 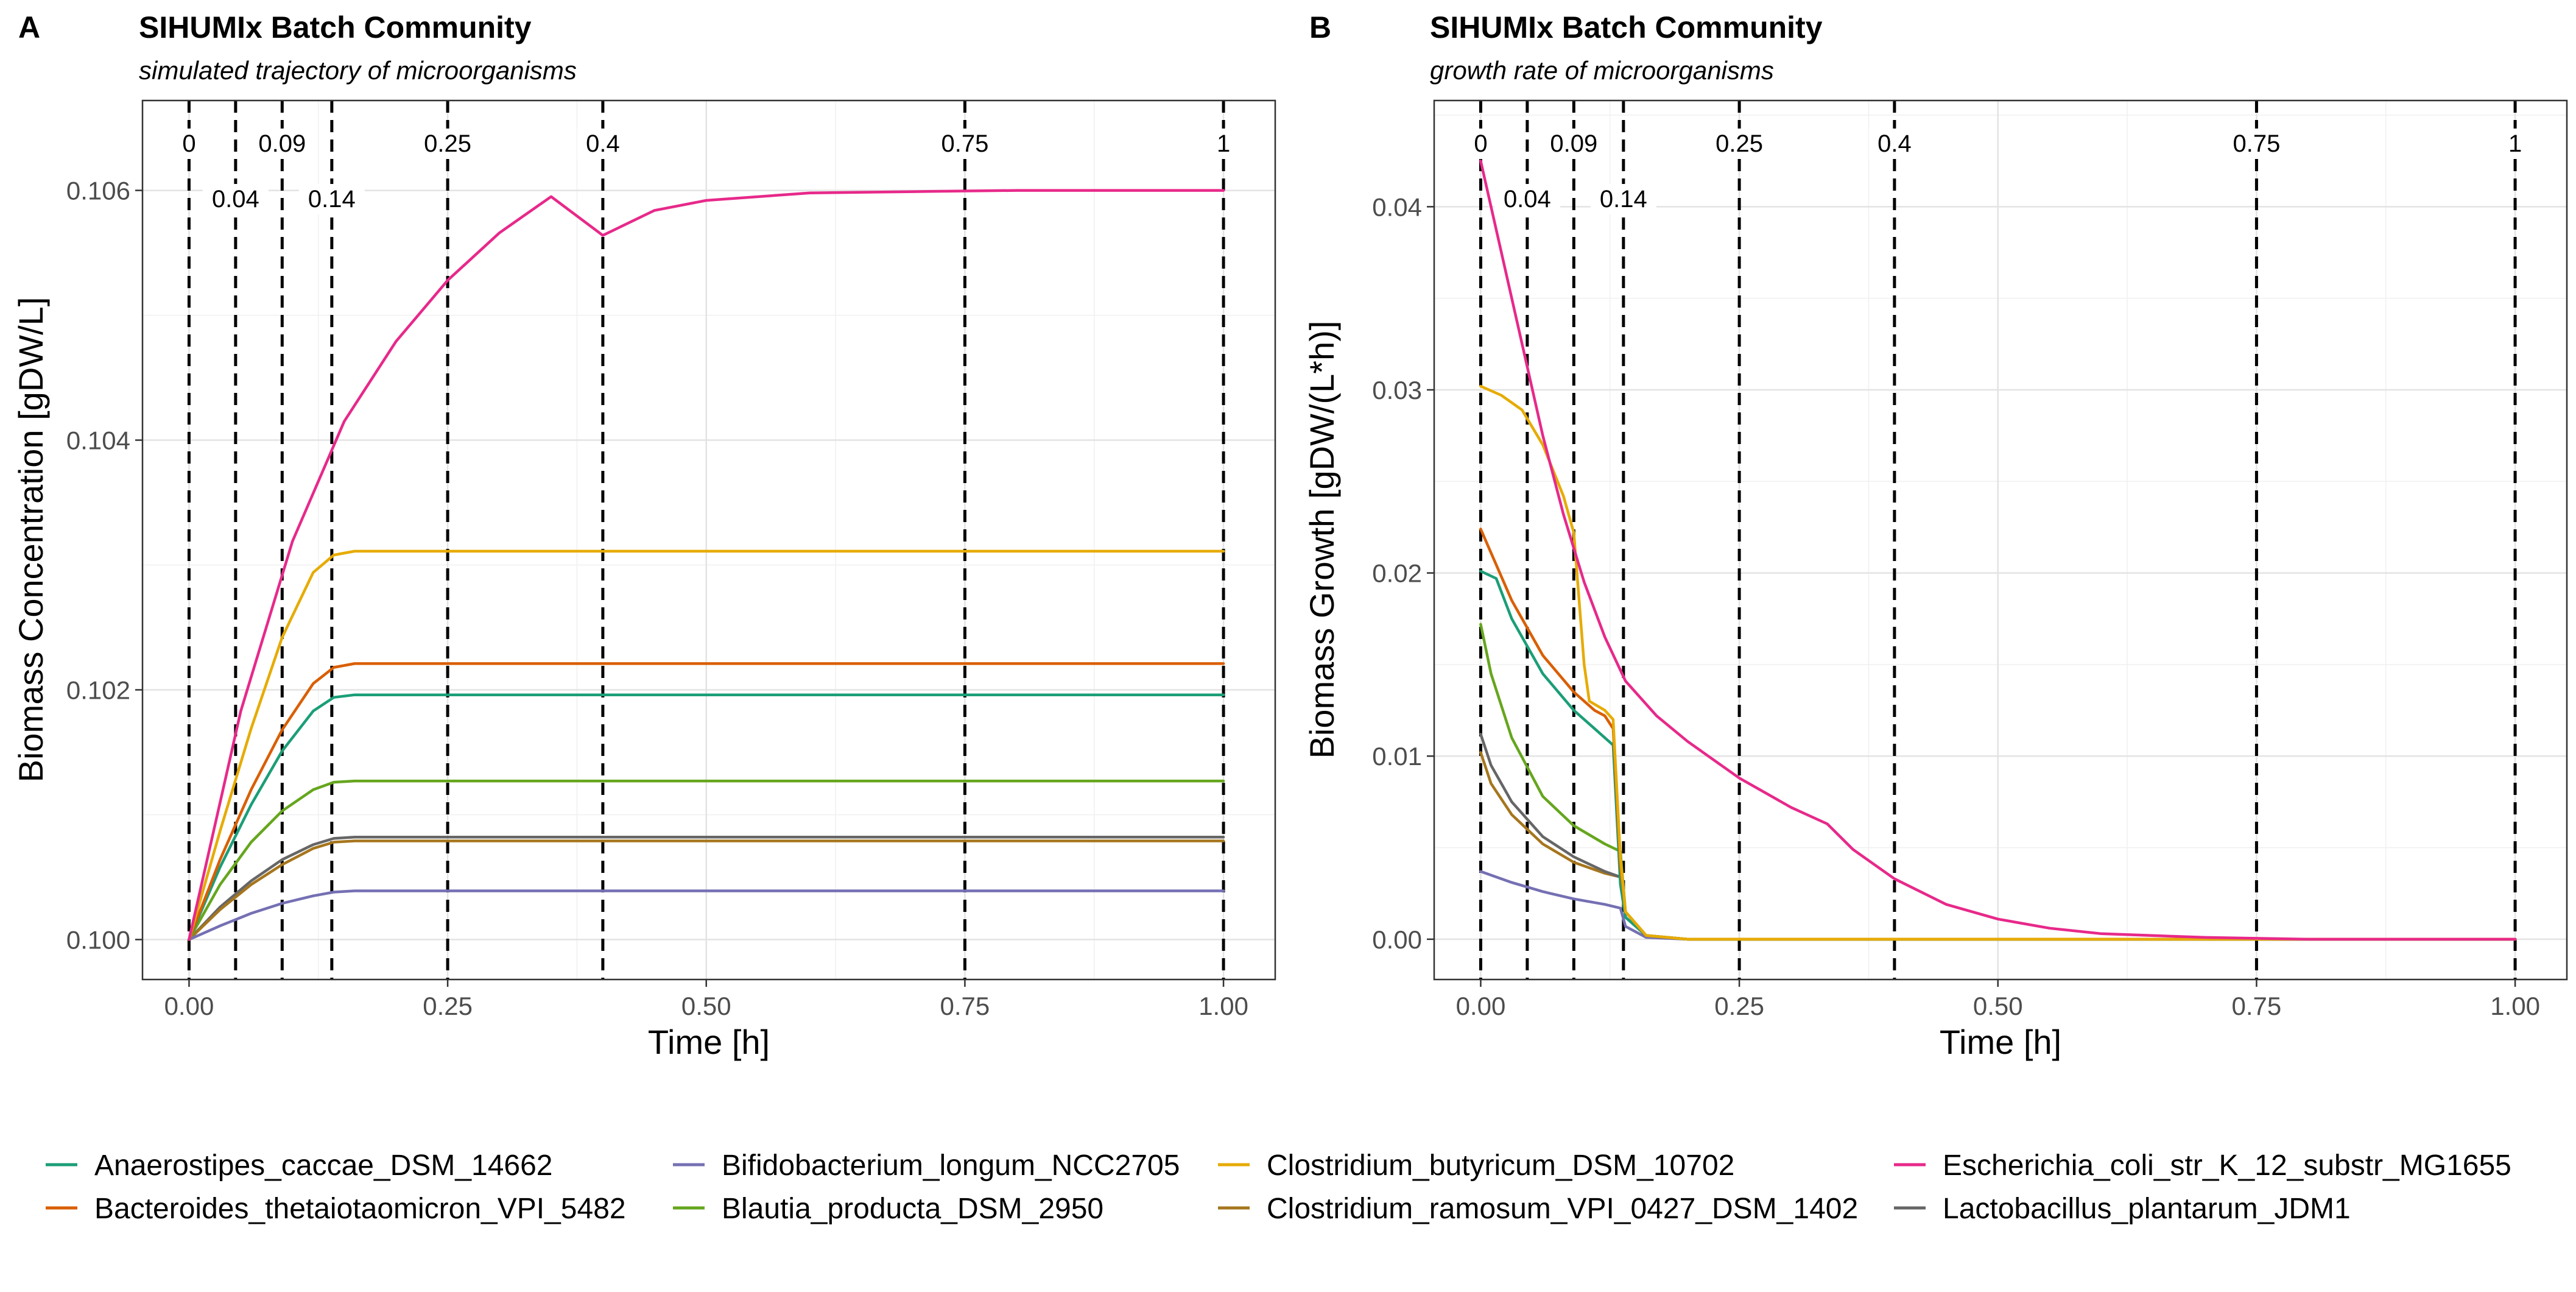 I want to click on legend-item: Escherichia_coli_str_K_12_substr_MG1655, so click(x=2202, y=1165).